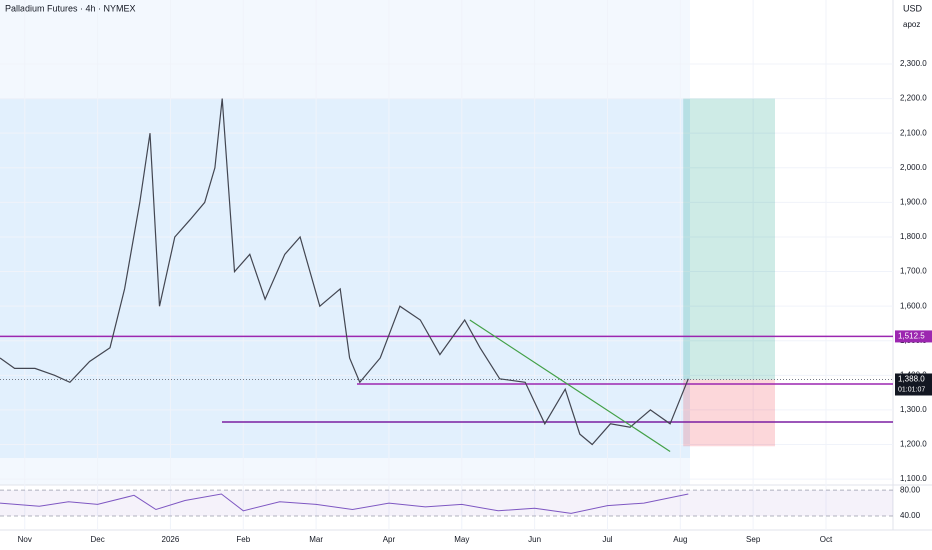  Describe the element at coordinates (913, 63) in the screenshot. I see `y-tick-label: 2,300.0` at that location.